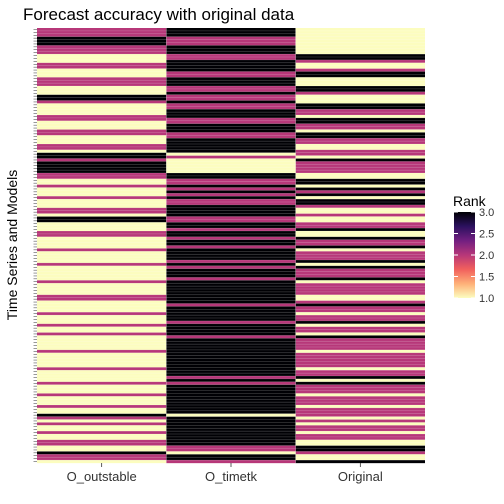  Describe the element at coordinates (12, 245) in the screenshot. I see `y-axis-title: Time Series and Models` at that location.